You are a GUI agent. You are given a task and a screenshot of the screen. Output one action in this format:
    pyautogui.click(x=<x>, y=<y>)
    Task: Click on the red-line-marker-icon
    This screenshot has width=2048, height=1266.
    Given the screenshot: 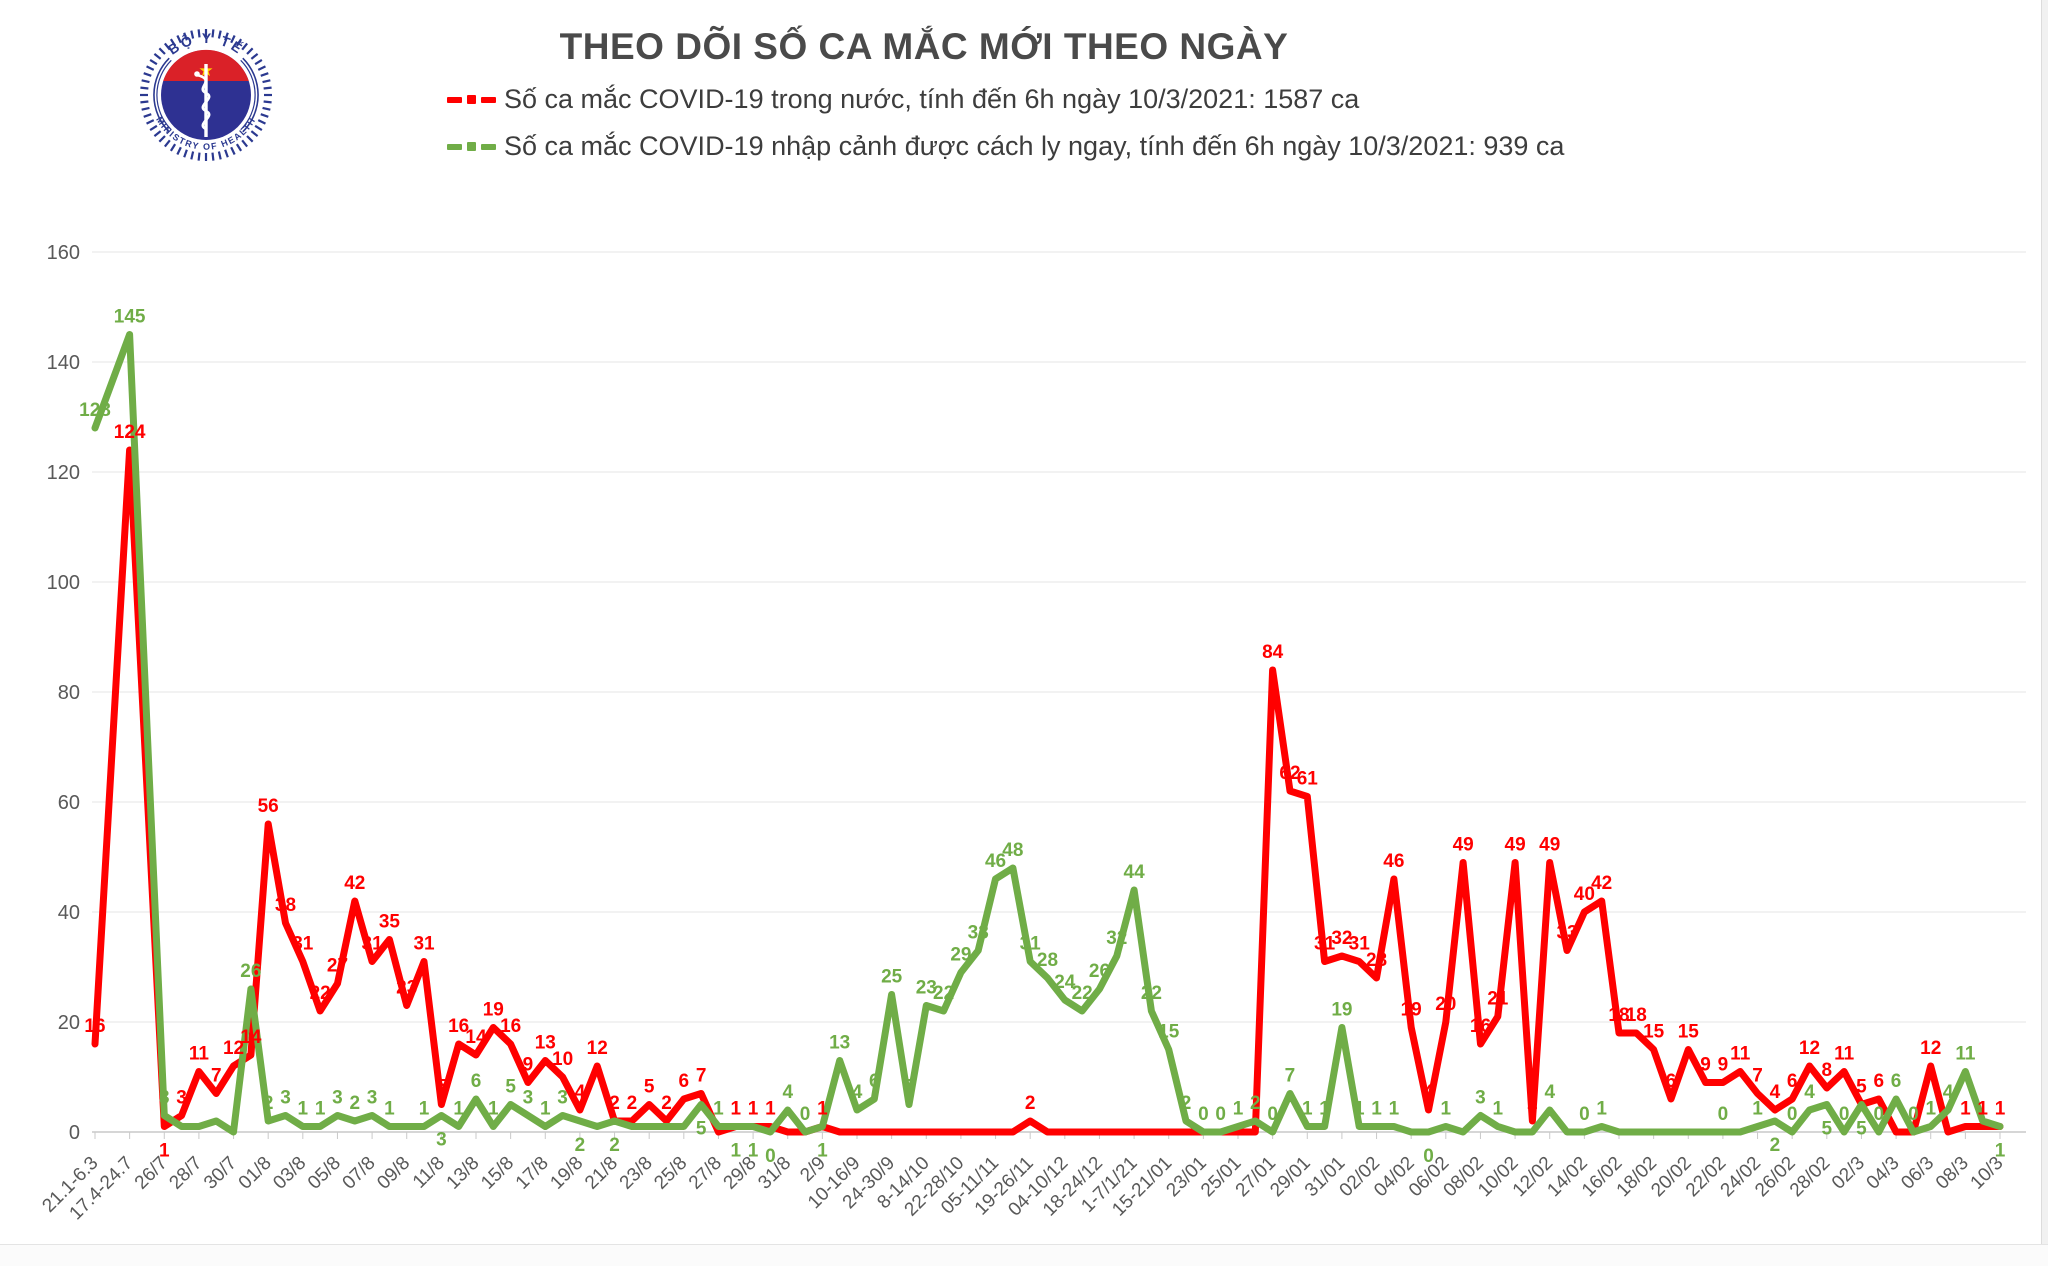 What is the action you would take?
    pyautogui.click(x=471, y=99)
    